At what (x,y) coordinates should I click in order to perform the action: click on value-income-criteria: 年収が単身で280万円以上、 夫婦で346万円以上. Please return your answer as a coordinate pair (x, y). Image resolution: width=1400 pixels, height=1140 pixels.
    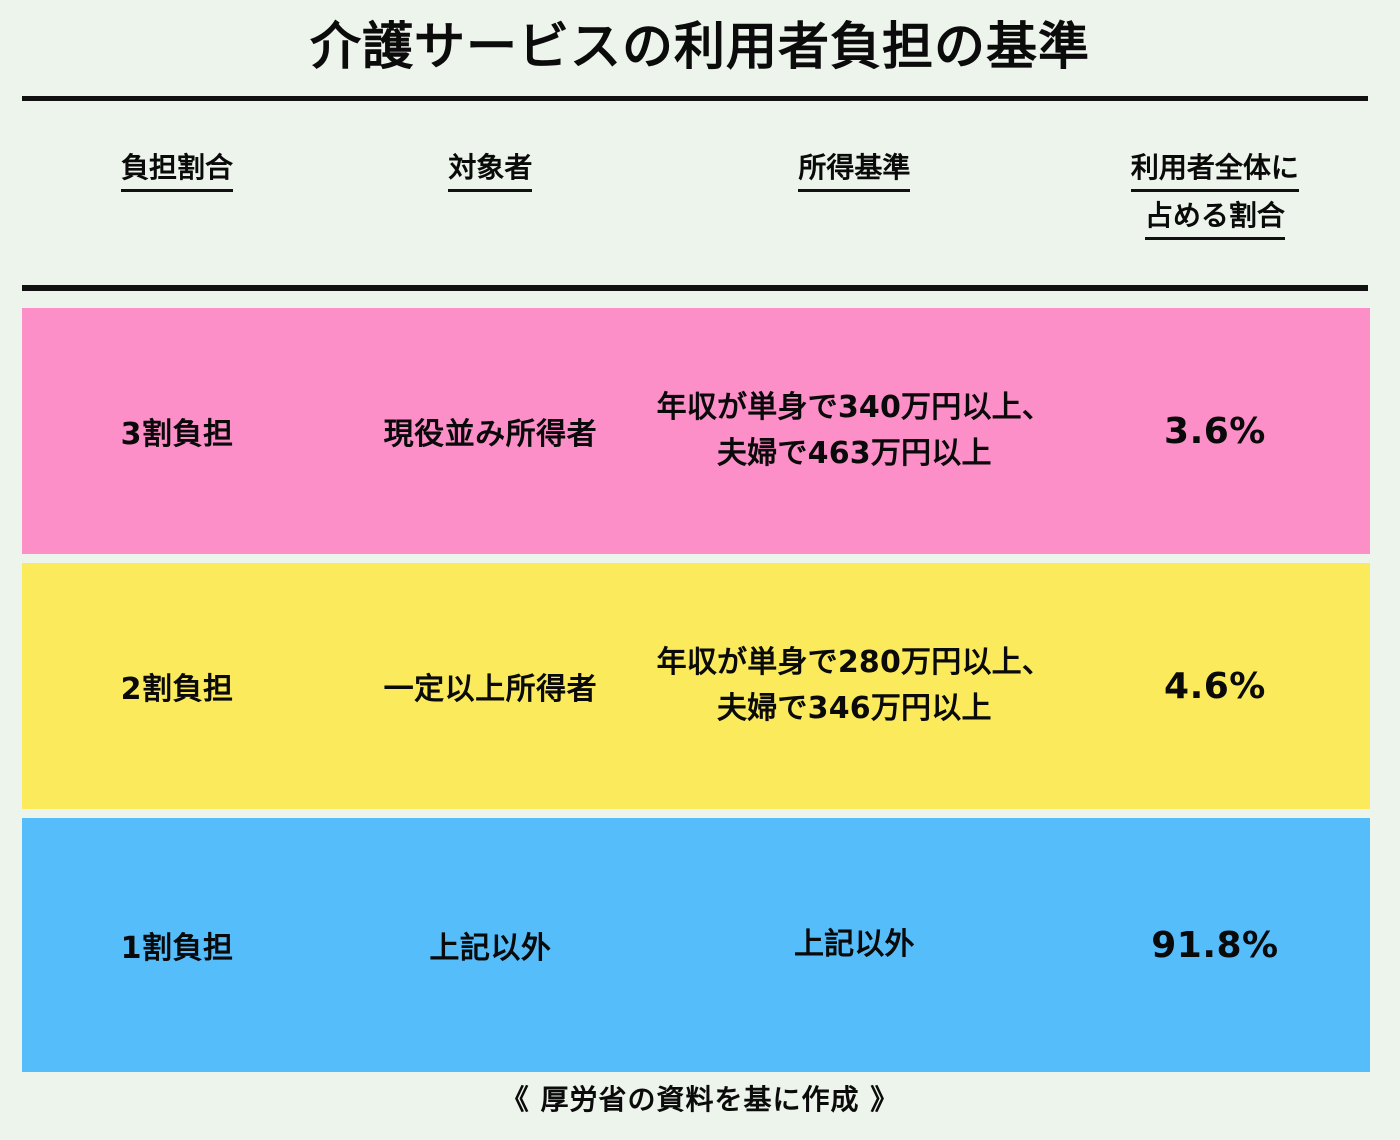
    Looking at the image, I should click on (854, 686).